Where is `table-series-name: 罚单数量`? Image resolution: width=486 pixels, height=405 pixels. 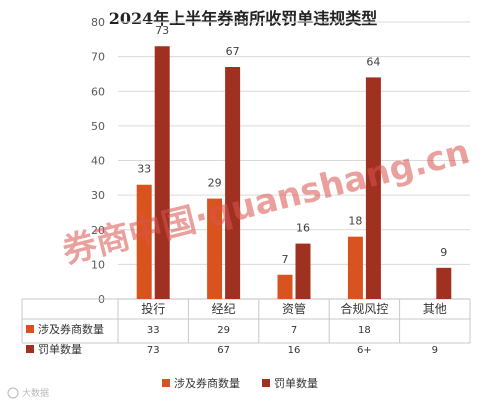
table-series-name: 罚单数量 is located at coordinates (60, 349).